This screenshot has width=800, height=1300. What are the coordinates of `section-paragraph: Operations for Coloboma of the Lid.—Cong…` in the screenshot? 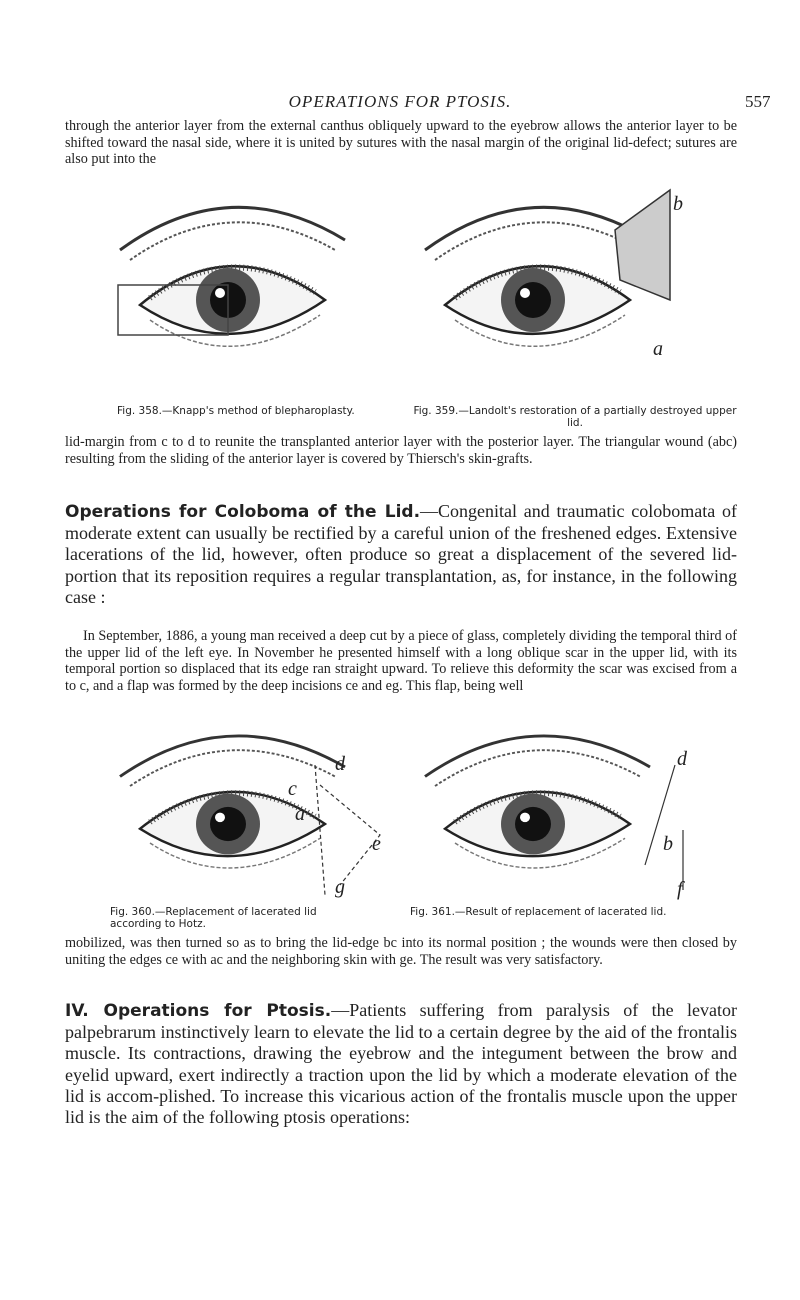 It's located at (401, 554).